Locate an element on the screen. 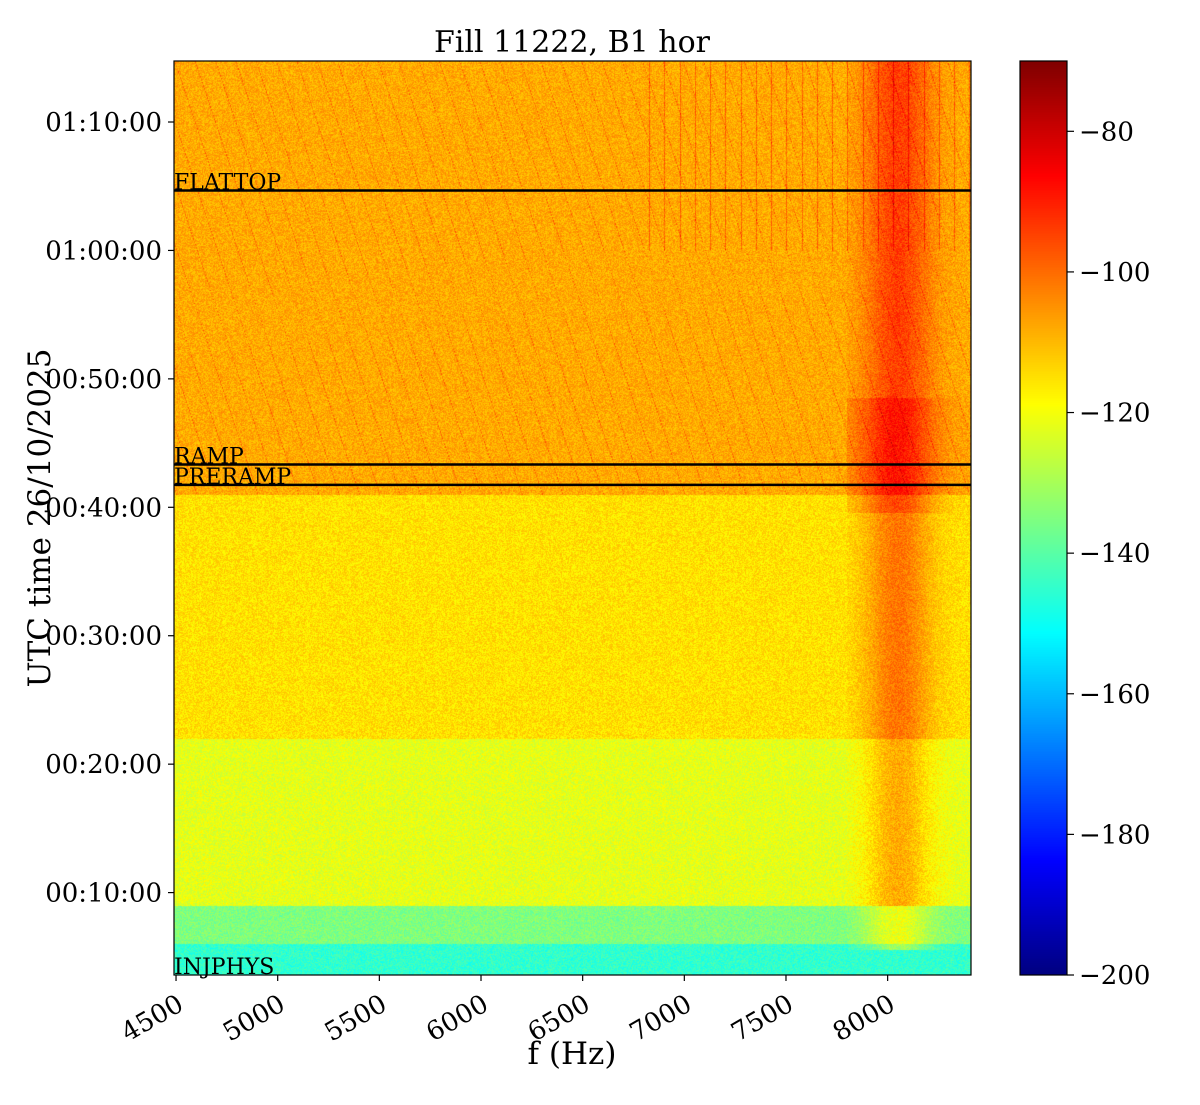 This screenshot has width=1200, height=1105. x-axis-label: f (Hz) is located at coordinates (572, 1054).